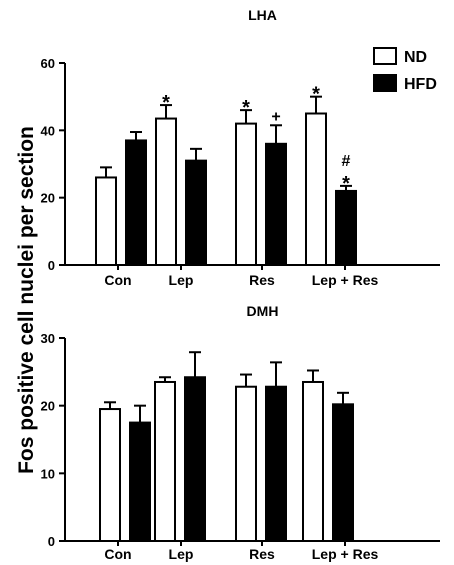  What do you see at coordinates (420, 84) in the screenshot?
I see `legend-label: HFD` at bounding box center [420, 84].